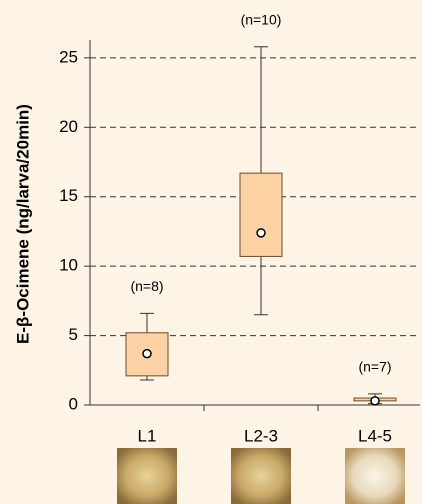  I want to click on sample-size-label: (n=10), so click(261, 19).